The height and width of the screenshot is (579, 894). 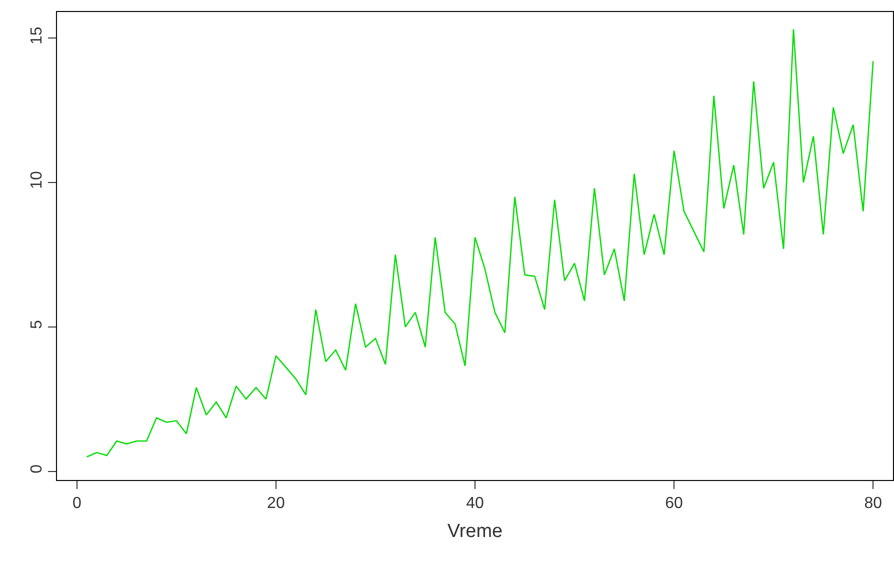 What do you see at coordinates (37, 324) in the screenshot?
I see `y-tick-label: 5` at bounding box center [37, 324].